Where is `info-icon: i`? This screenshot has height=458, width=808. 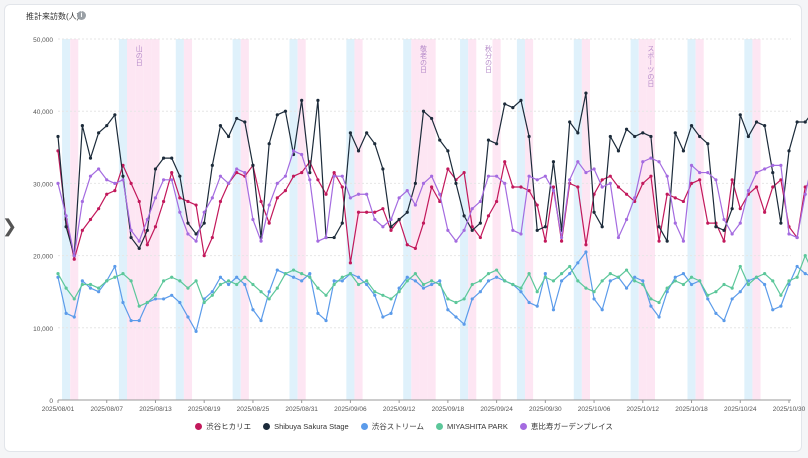 info-icon: i is located at coordinates (81, 15).